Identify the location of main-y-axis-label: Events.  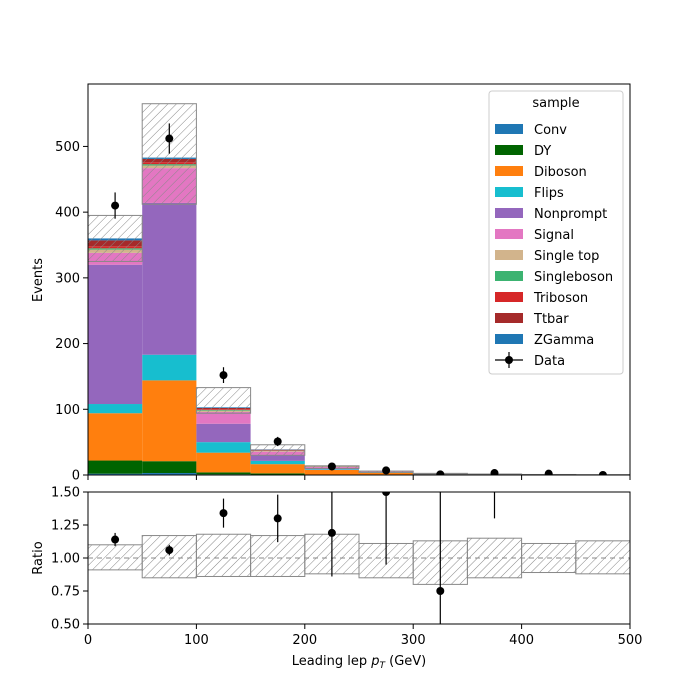
(38, 280).